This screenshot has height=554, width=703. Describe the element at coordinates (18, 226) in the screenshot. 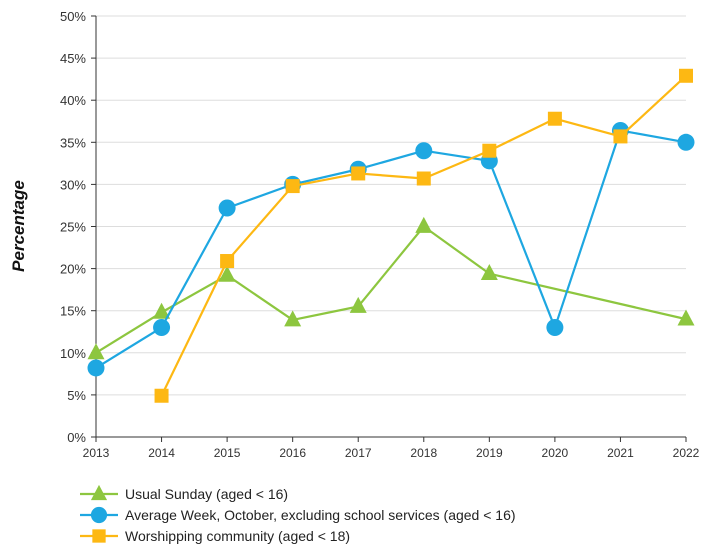

I see `y-axis-label: Percentage` at that location.